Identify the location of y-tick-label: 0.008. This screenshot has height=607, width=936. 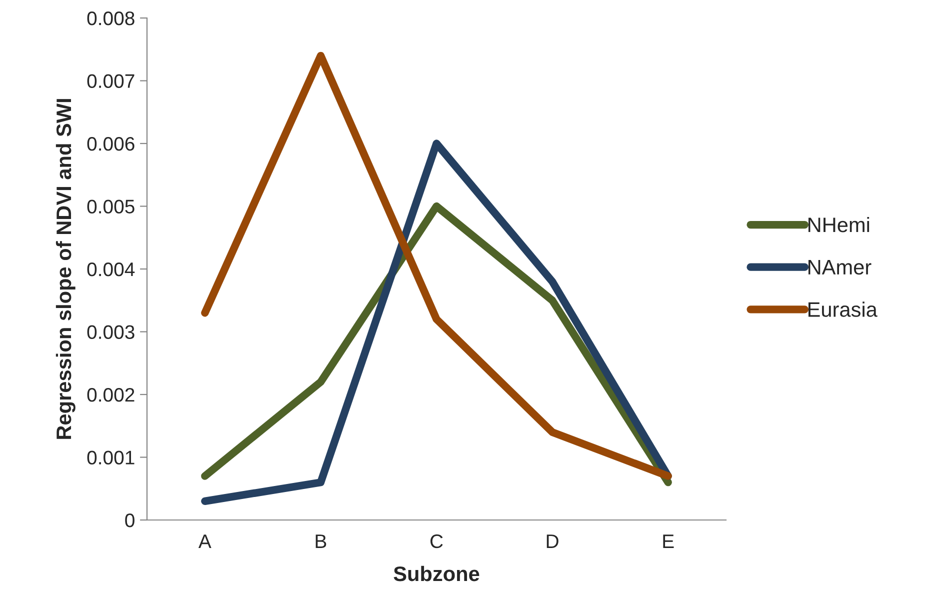
(110, 18).